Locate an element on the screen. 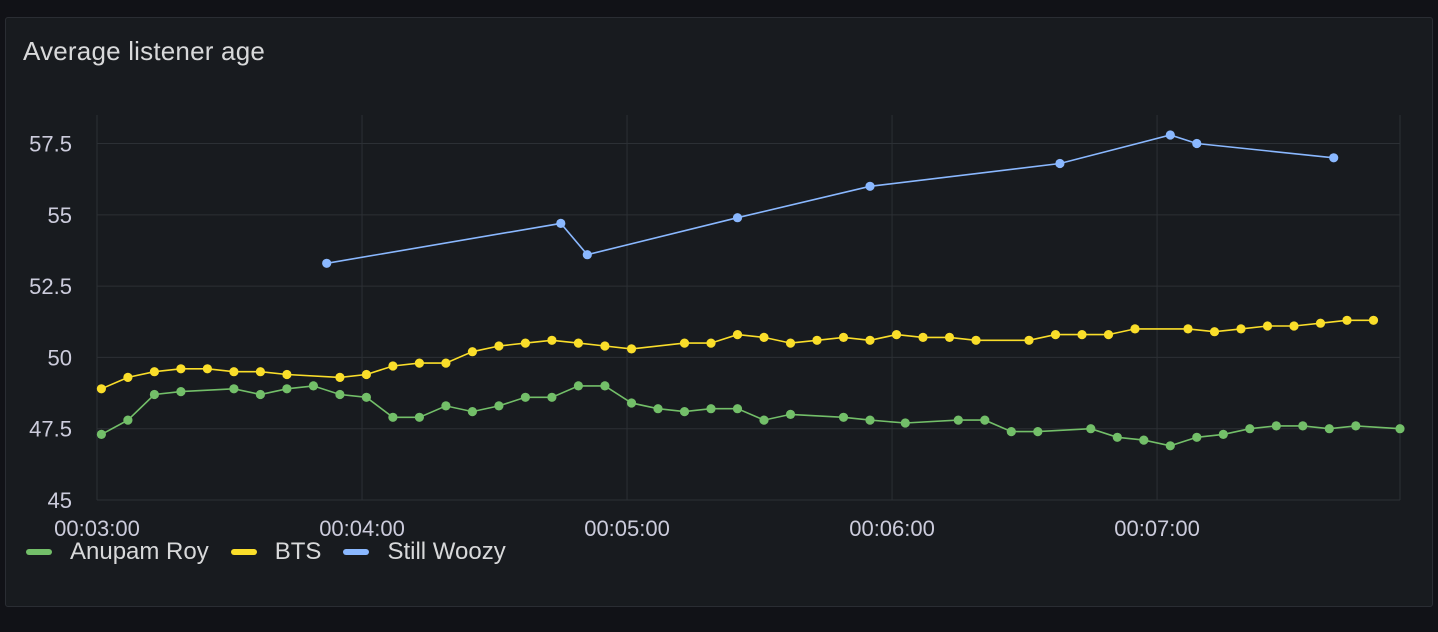 This screenshot has height=632, width=1438. legend-label: Anupam Roy is located at coordinates (139, 552).